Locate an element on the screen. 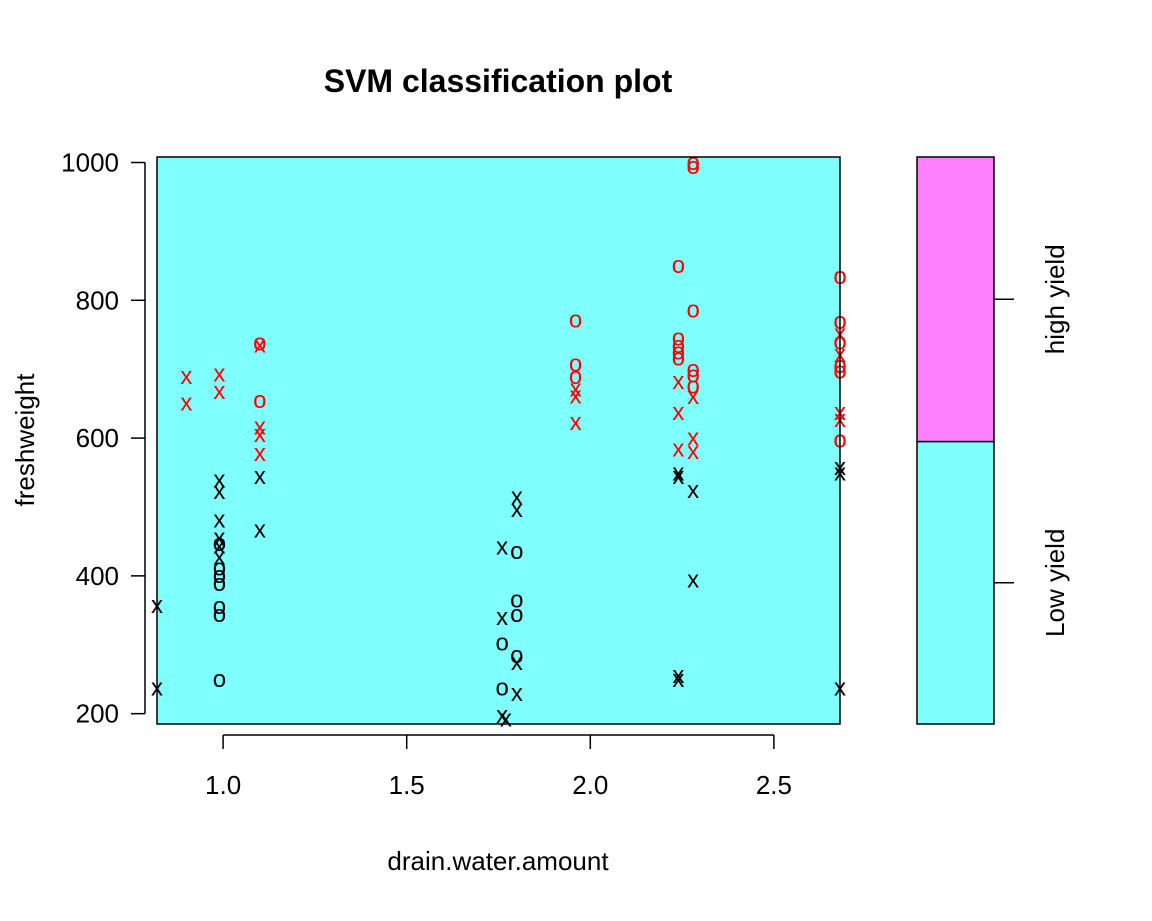 This screenshot has height=921, width=1152. data-point-low-30: x is located at coordinates (517, 693).